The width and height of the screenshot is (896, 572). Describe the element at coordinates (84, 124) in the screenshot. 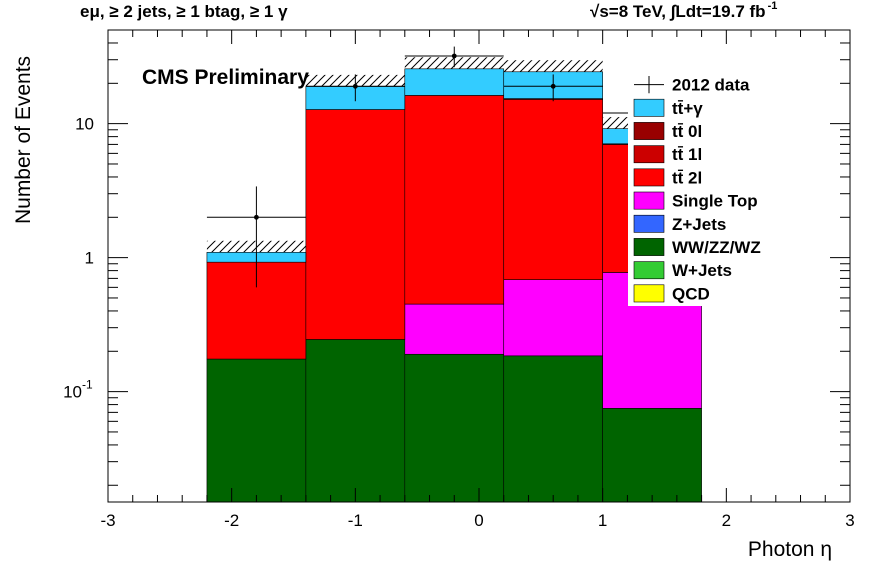

I see `y-tick-label-2: 10` at that location.